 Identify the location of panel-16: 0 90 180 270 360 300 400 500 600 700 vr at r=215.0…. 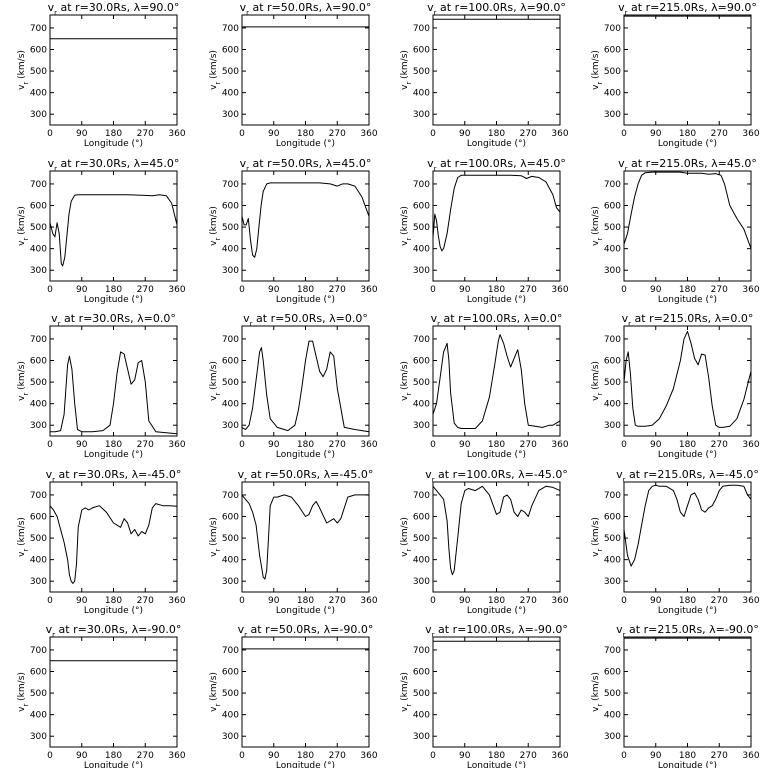
(675, 542).